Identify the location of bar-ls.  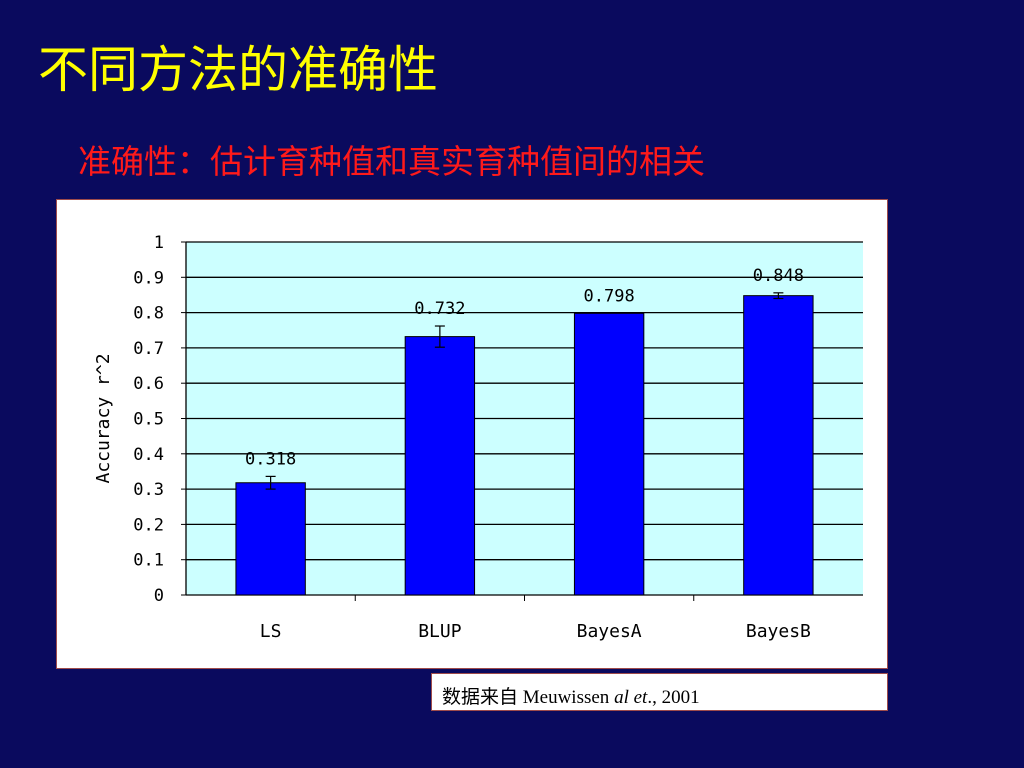
(270, 539).